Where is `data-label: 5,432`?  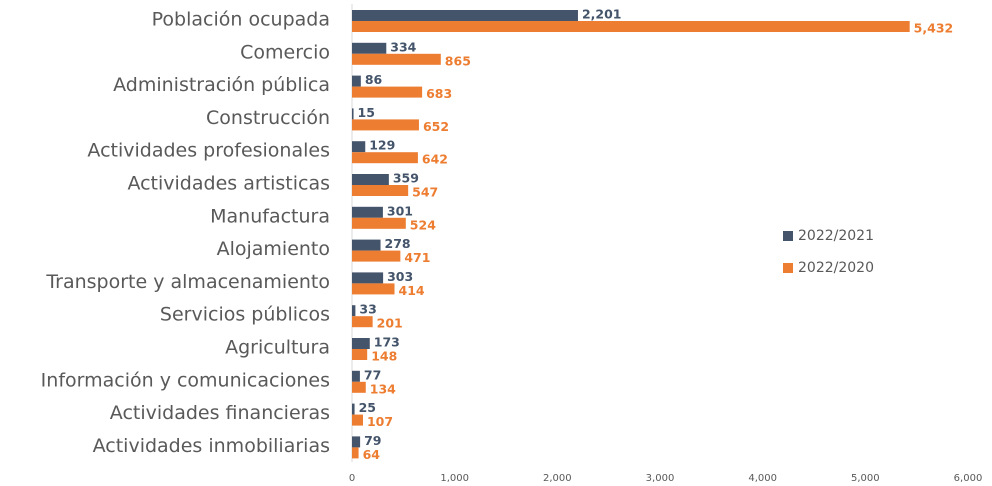
data-label: 5,432 is located at coordinates (934, 28).